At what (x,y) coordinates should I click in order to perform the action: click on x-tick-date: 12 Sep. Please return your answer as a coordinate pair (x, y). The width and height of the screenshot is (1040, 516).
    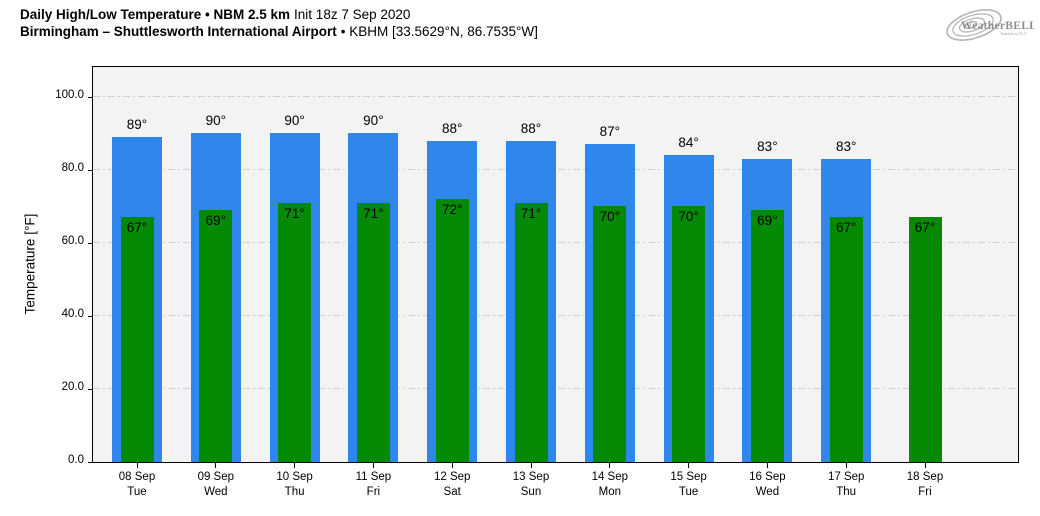
    Looking at the image, I should click on (452, 477).